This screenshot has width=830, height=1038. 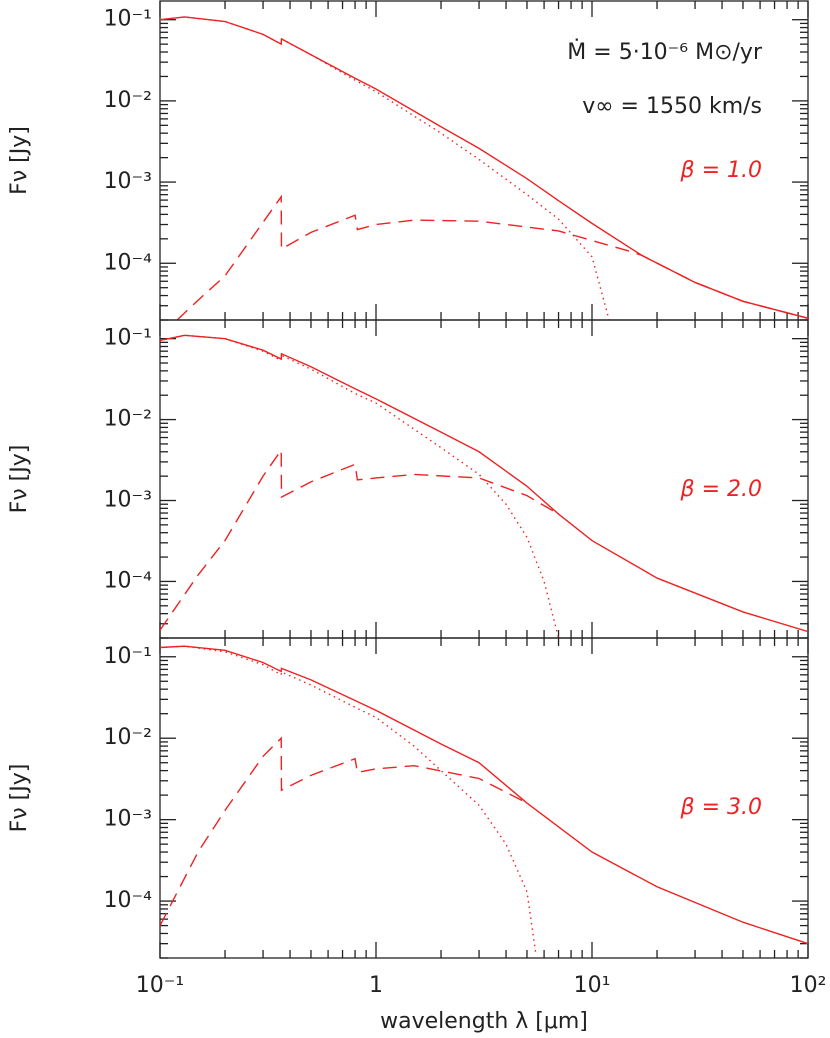 What do you see at coordinates (665, 52) in the screenshot?
I see `annotation: Ṁ = 5·10⁻⁶ M⊙/yr` at bounding box center [665, 52].